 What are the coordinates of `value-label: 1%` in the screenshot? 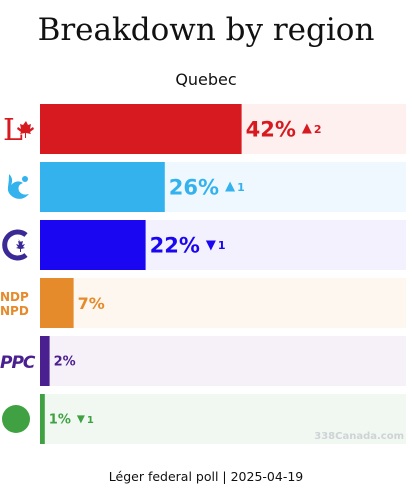 It's located at (60, 420).